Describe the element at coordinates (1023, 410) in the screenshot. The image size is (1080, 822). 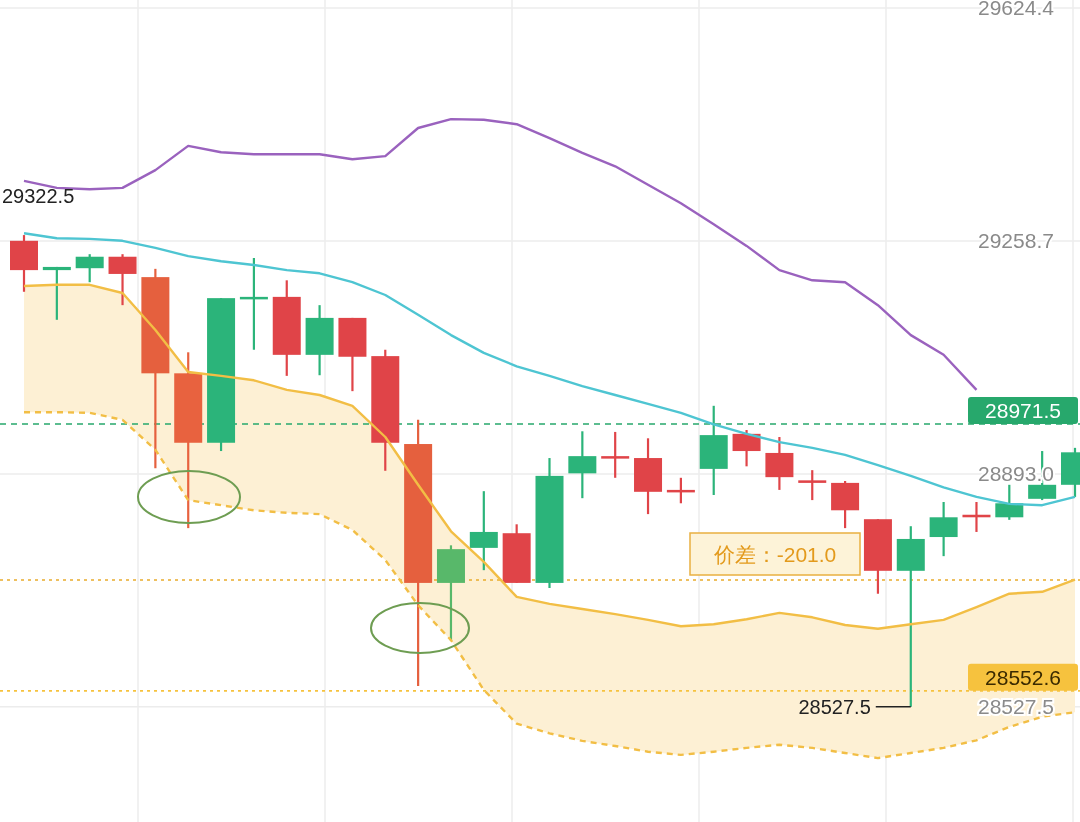
I see `ref-line-label: 28971.5` at that location.